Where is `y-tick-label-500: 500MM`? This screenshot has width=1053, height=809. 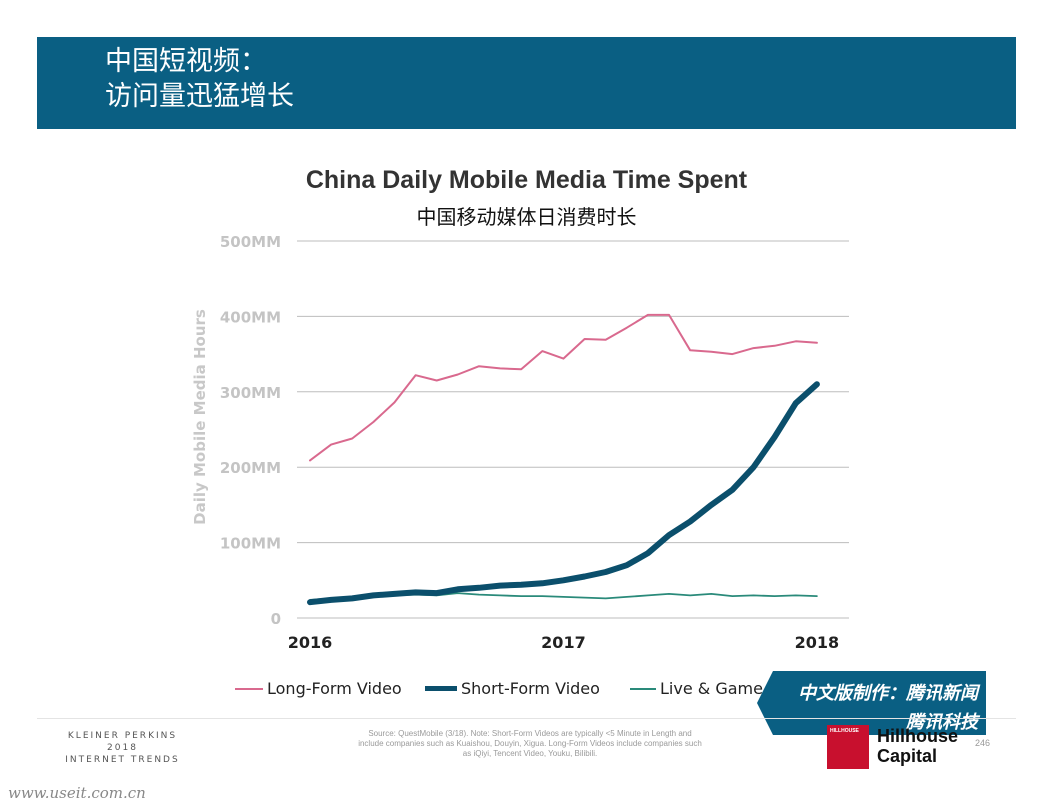
y-tick-label-500: 500MM is located at coordinates (250, 242).